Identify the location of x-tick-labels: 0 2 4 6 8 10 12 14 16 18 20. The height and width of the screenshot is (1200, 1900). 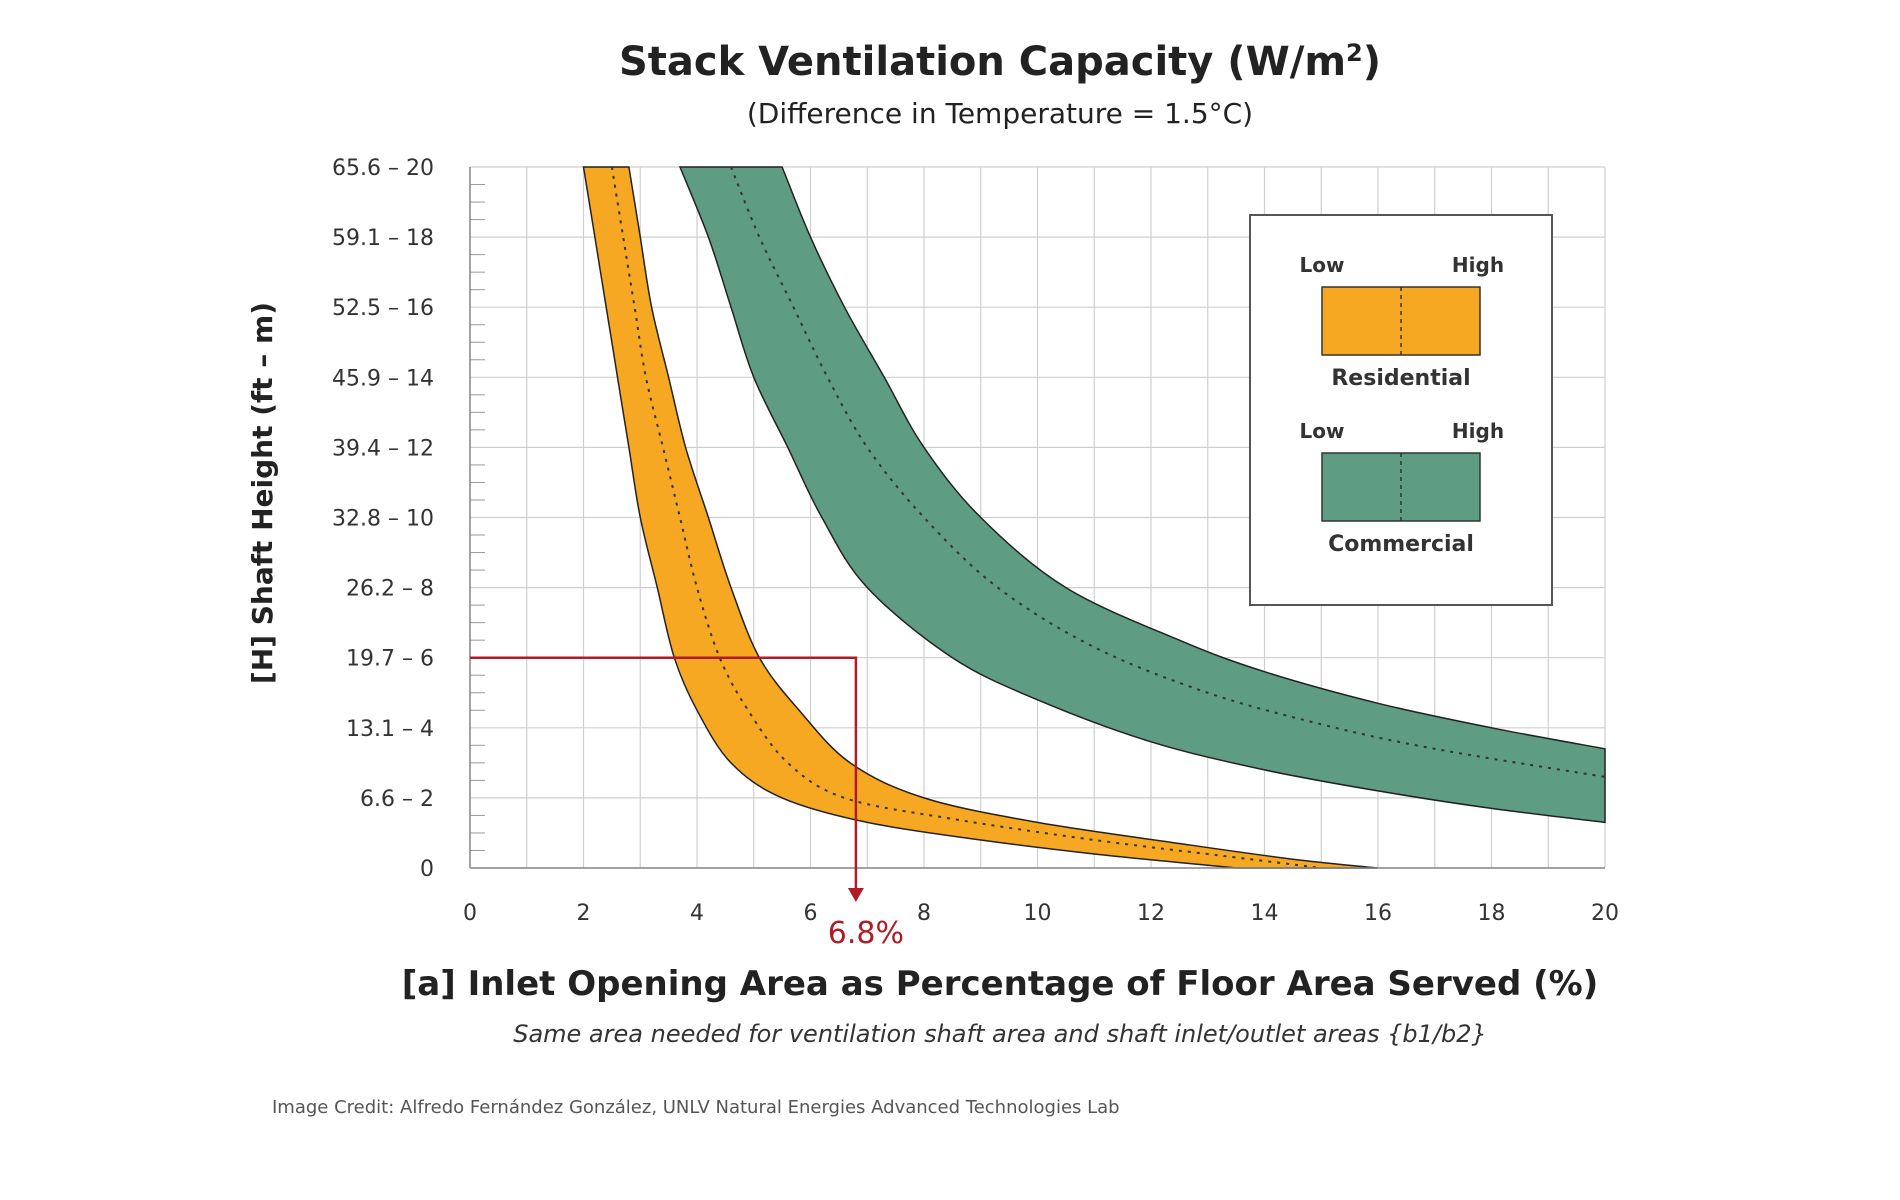
(1041, 913).